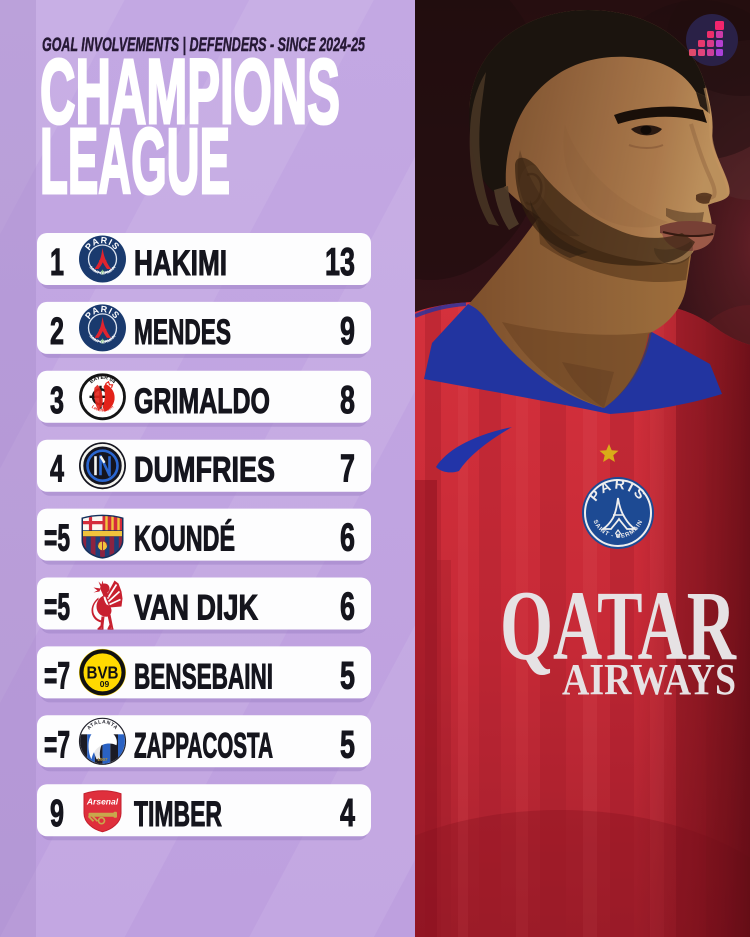 The height and width of the screenshot is (937, 750). I want to click on svg-text: 7, so click(347, 469).